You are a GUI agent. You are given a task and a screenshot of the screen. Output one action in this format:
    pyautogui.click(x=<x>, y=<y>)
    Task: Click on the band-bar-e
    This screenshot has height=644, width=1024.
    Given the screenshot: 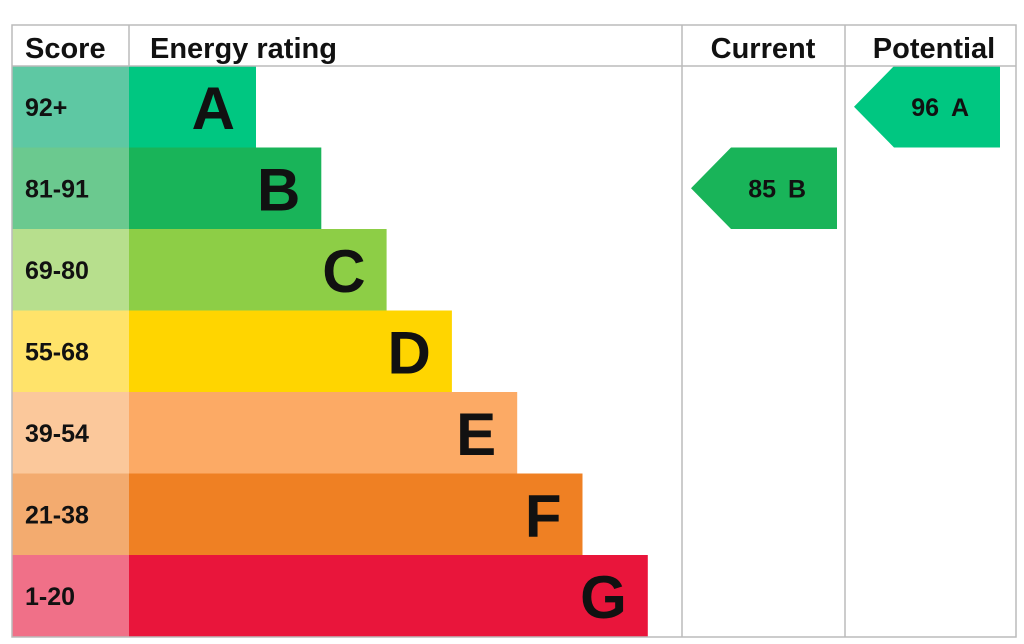 What is the action you would take?
    pyautogui.click(x=323, y=433)
    